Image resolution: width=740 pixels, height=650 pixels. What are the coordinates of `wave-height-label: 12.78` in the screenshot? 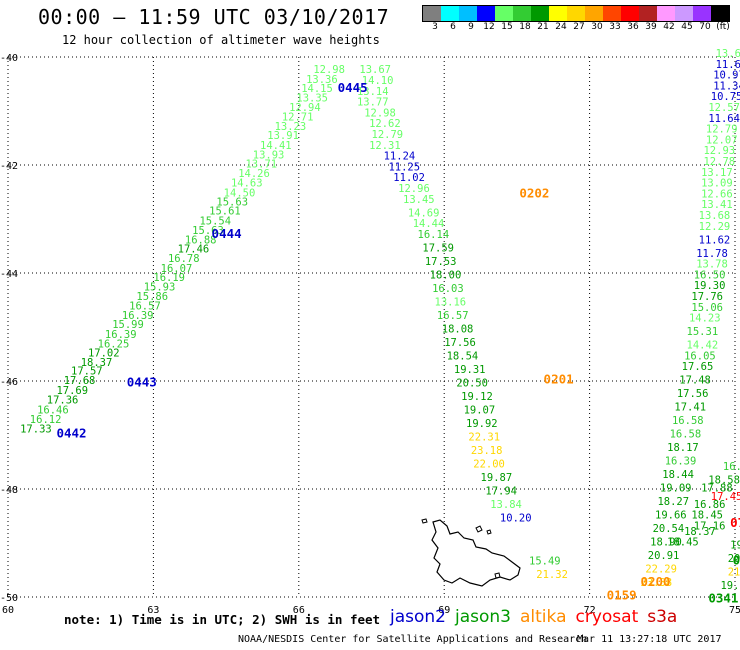 It's located at (719, 162).